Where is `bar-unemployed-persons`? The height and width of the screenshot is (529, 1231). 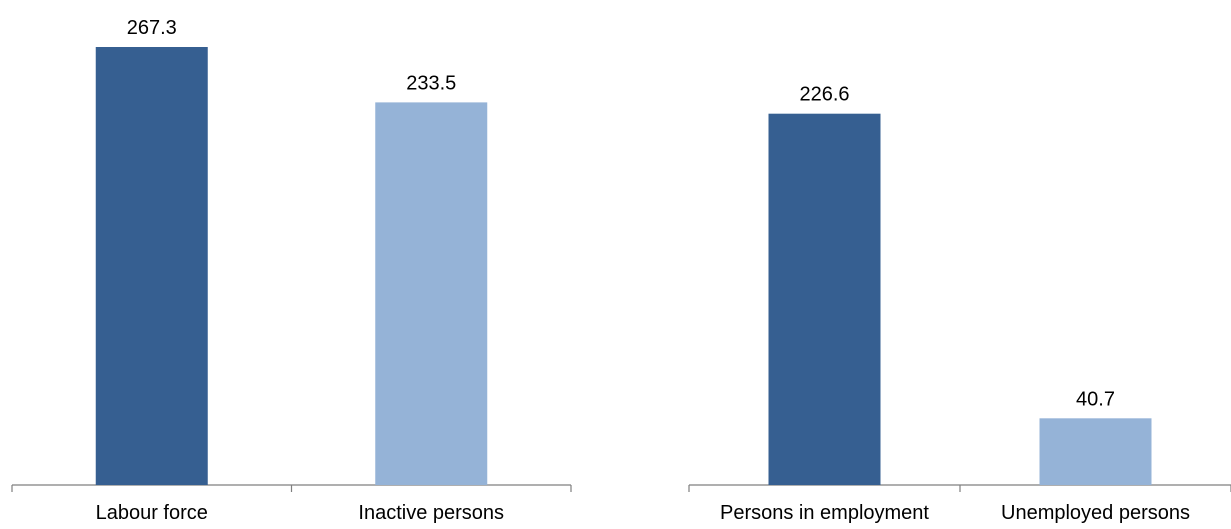 bar-unemployed-persons is located at coordinates (1095, 451).